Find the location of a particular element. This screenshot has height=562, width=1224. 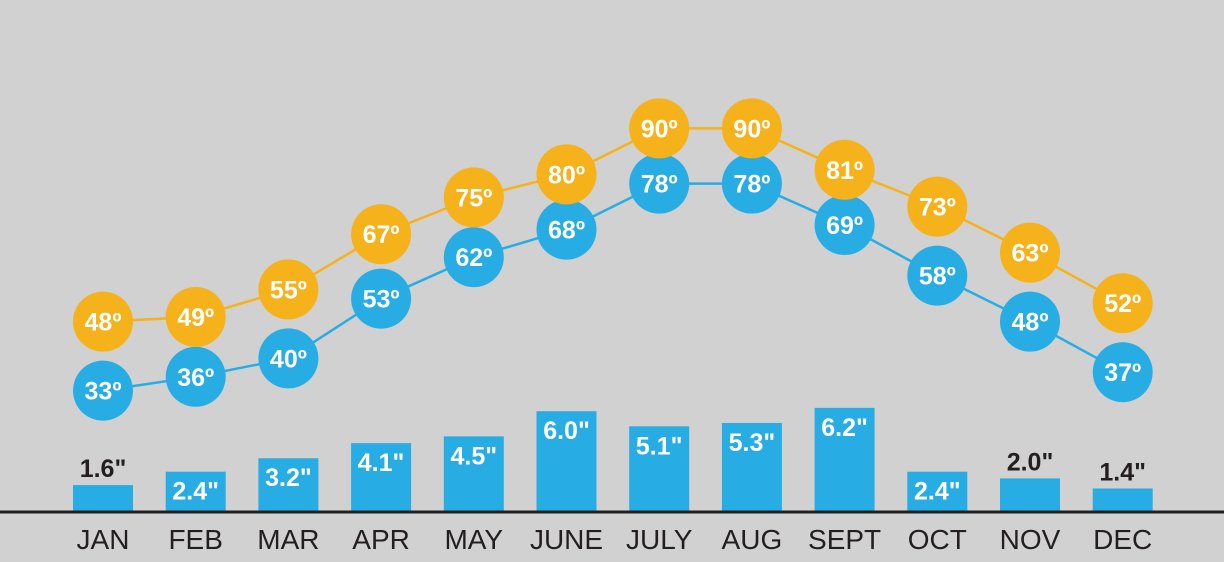

x-tick-label: JULY is located at coordinates (659, 539).